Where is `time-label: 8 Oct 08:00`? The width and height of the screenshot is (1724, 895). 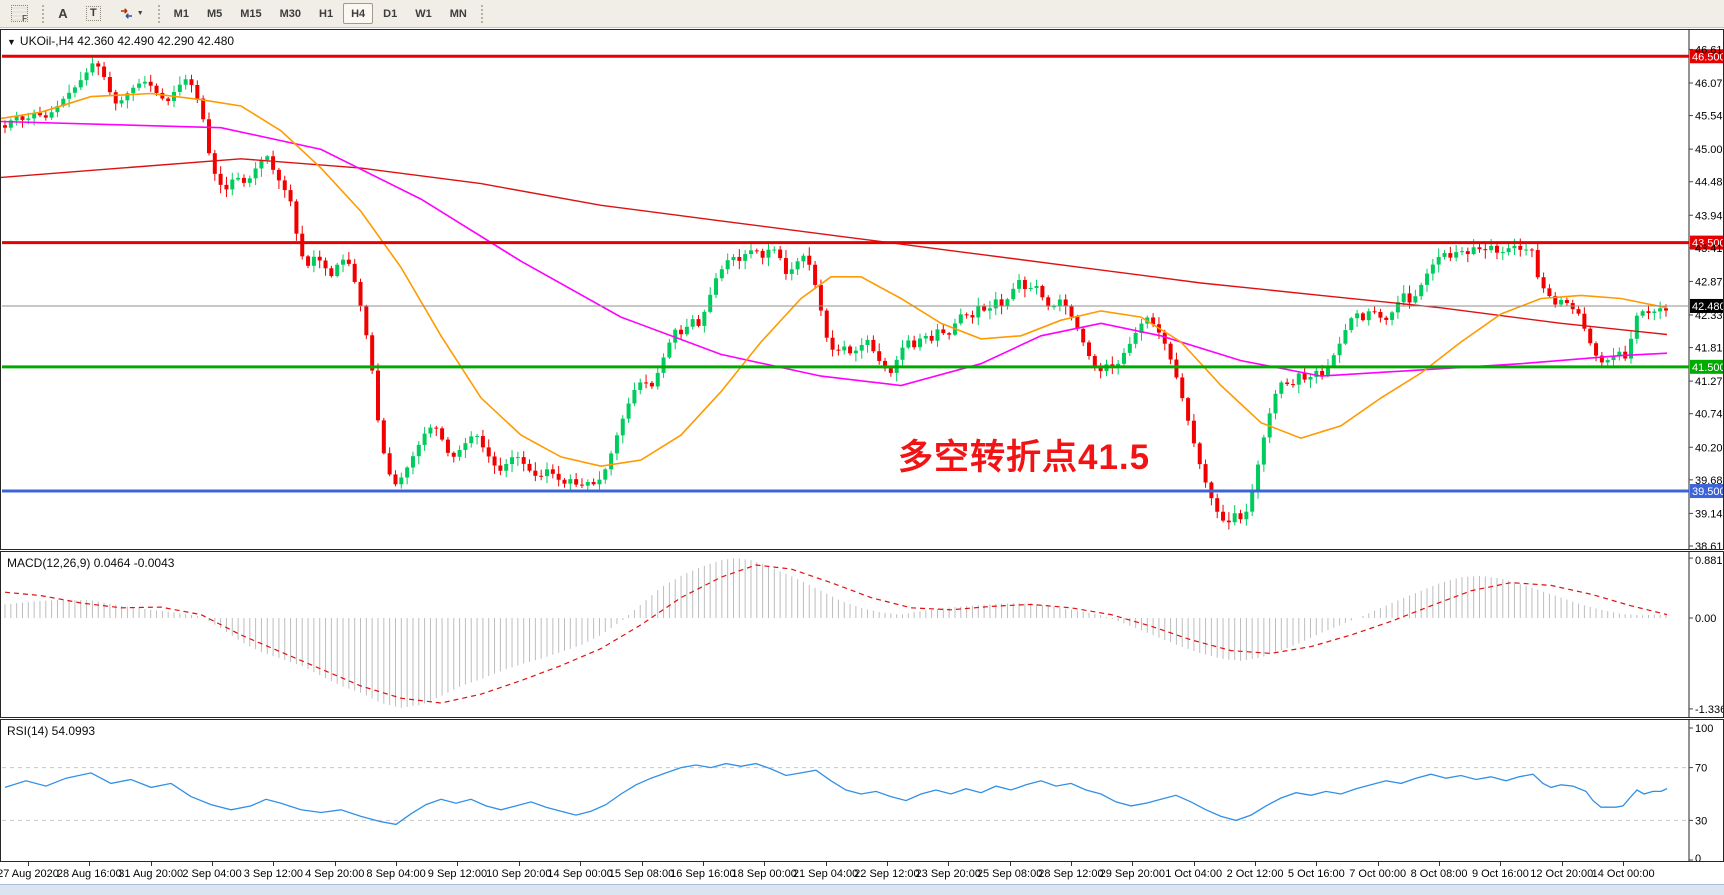 time-label: 8 Oct 08:00 is located at coordinates (1439, 874).